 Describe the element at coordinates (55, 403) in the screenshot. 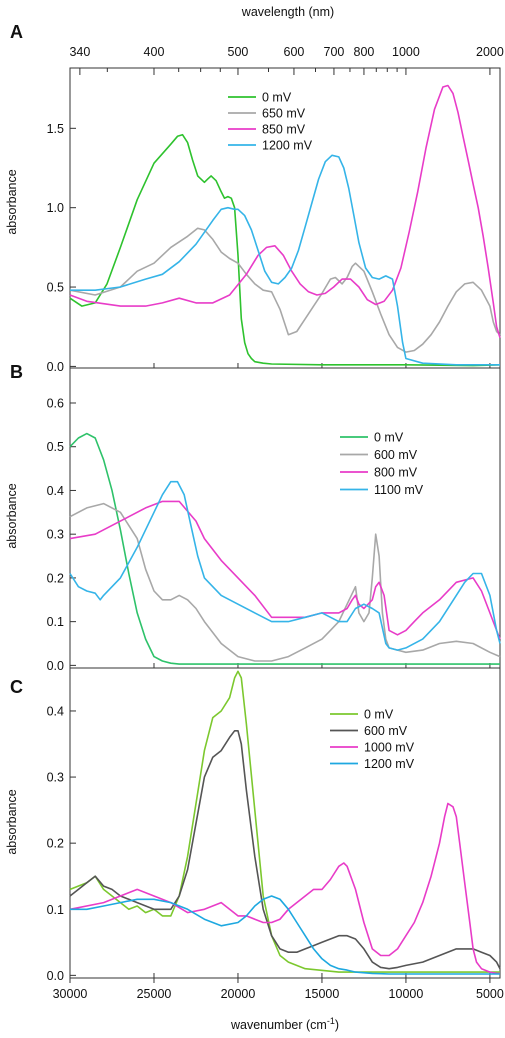

I see `y-tick-label: 0.6` at that location.